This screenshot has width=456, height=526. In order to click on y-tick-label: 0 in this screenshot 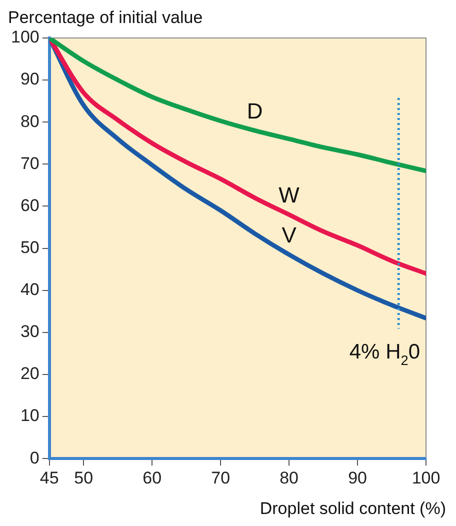, I will do `click(35, 458)`.